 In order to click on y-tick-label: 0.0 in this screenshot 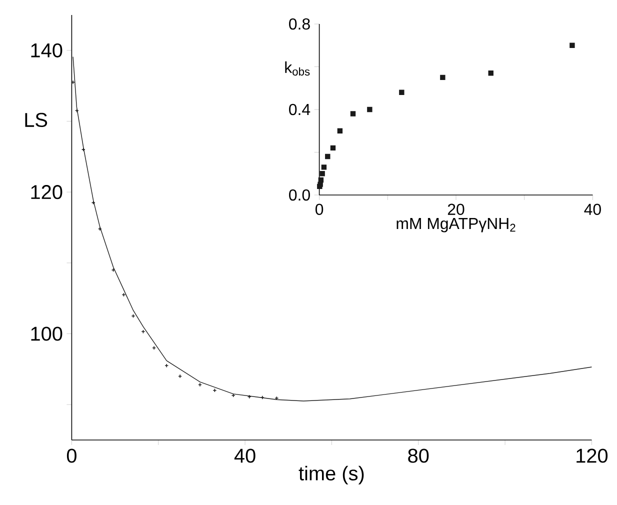, I will do `click(299, 195)`.